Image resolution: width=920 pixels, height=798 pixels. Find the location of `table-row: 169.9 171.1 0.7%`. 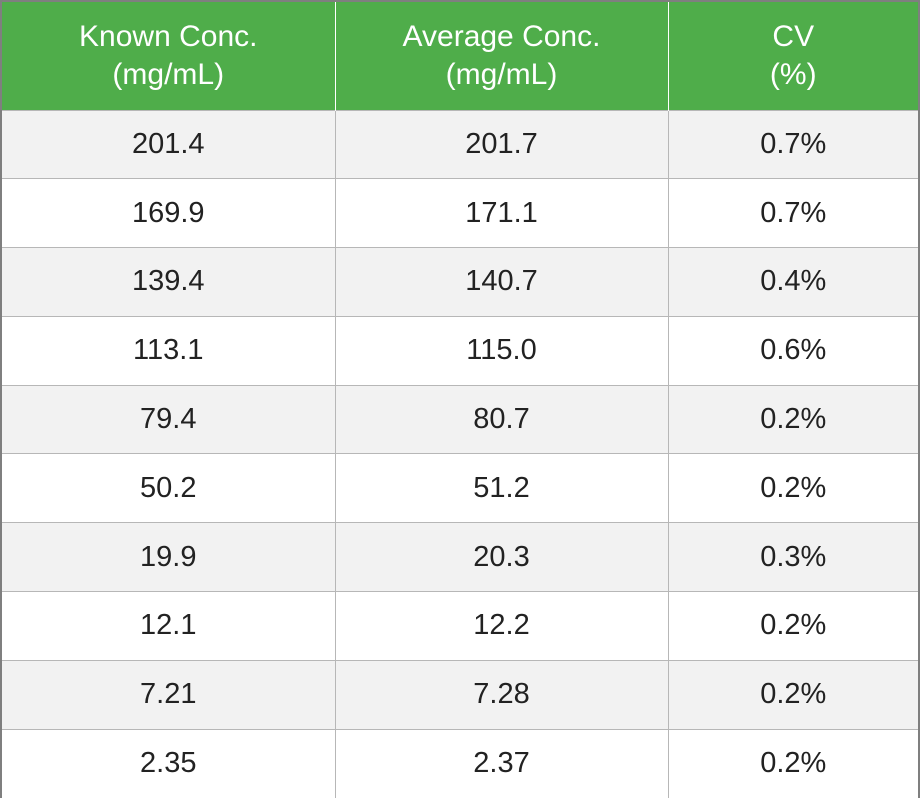

table-row: 169.9 171.1 0.7% is located at coordinates (460, 213).